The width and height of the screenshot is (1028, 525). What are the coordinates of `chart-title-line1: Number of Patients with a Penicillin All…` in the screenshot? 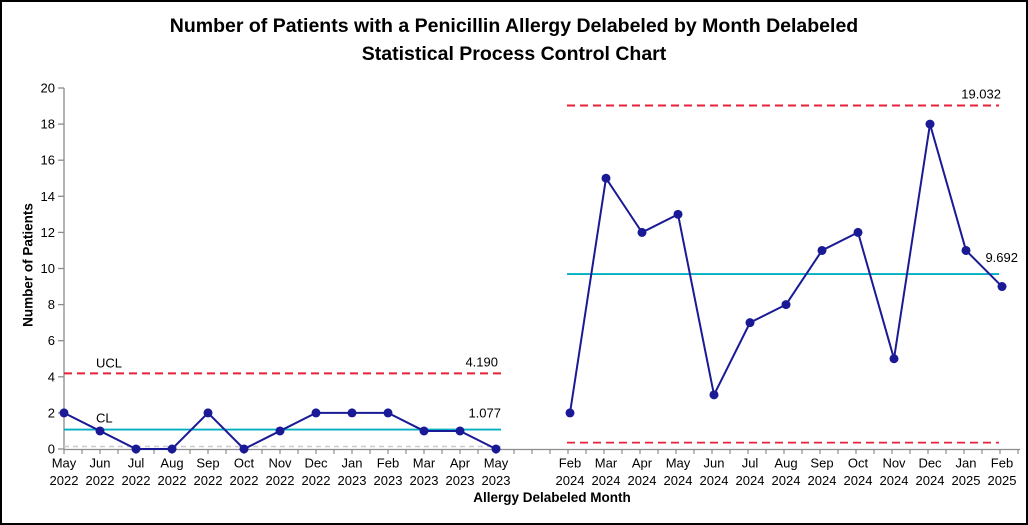 It's located at (514, 26).